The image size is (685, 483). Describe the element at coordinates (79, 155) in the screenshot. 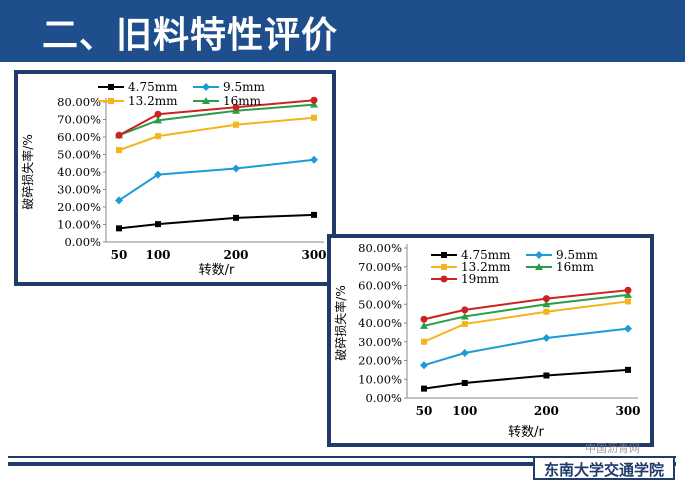

I see `chart1-y-tick-label: 50.00%` at that location.